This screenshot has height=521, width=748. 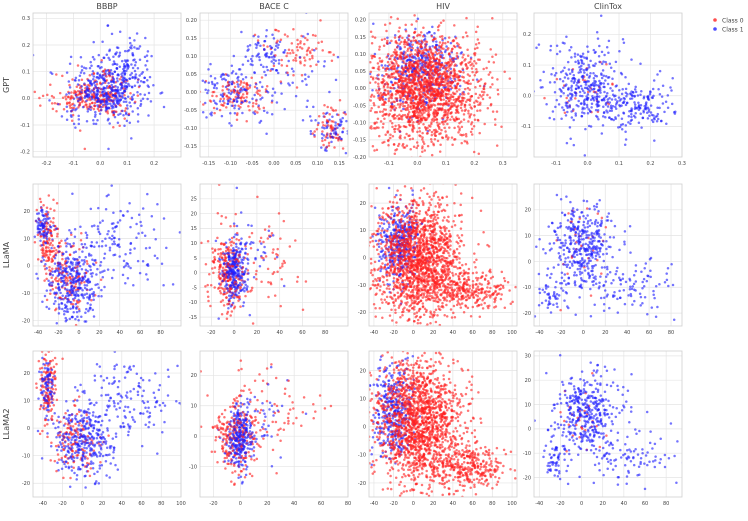 What do you see at coordinates (359, 158) in the screenshot?
I see `y-tick-label: -0.20` at bounding box center [359, 158].